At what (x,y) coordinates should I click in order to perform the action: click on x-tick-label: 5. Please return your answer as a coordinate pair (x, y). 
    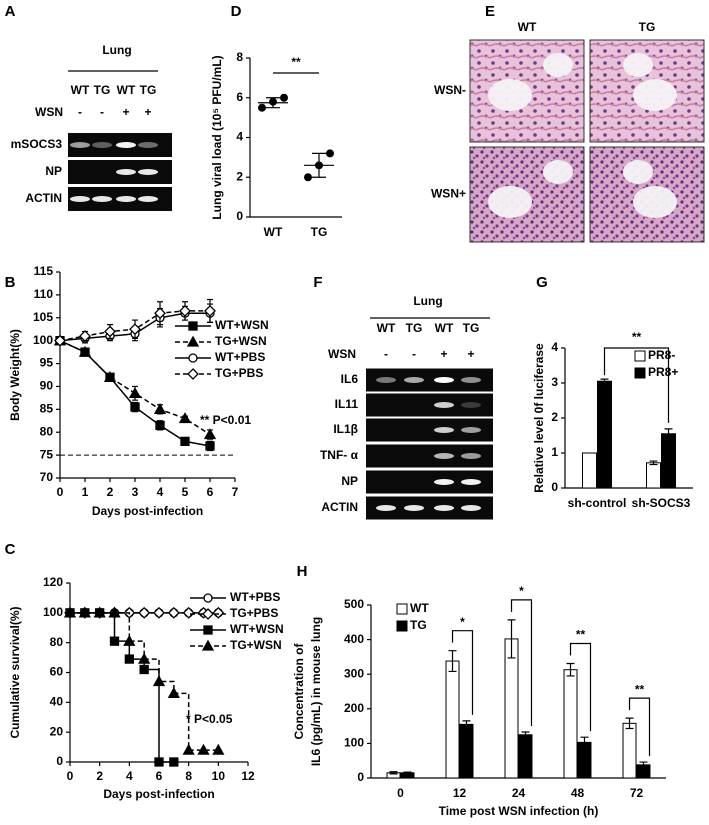
    Looking at the image, I should click on (185, 492).